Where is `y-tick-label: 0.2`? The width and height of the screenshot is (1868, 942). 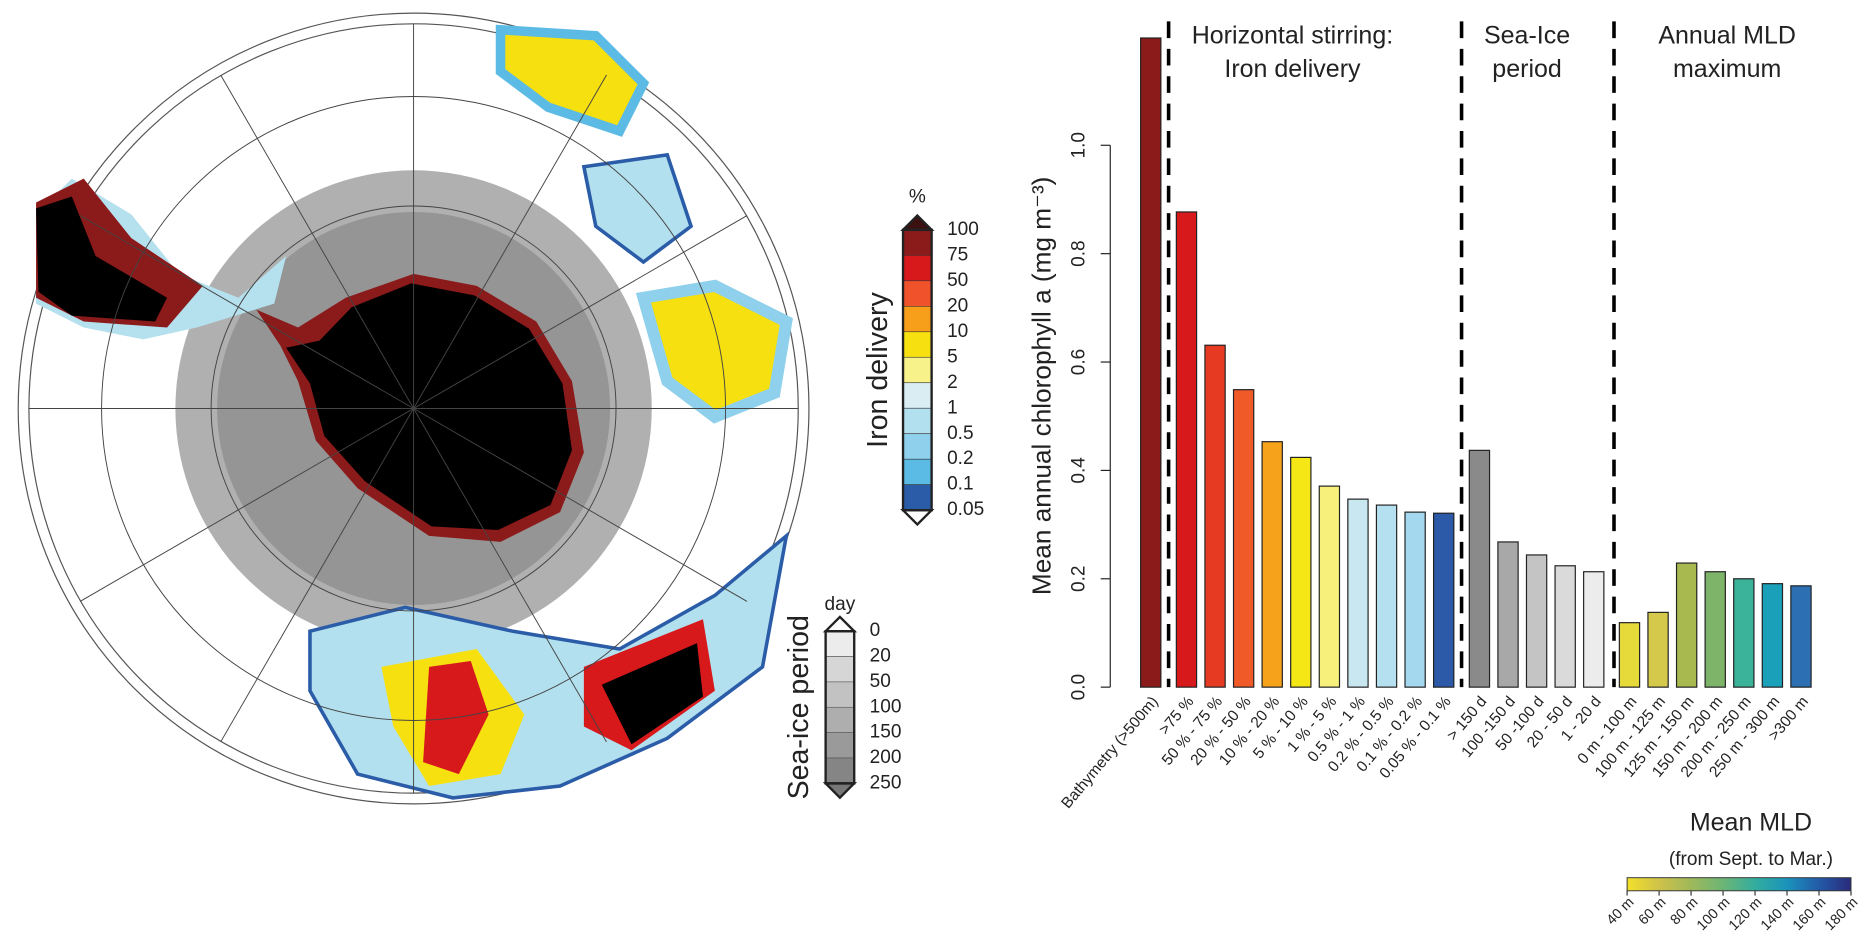 y-tick-label: 0.2 is located at coordinates (1078, 579).